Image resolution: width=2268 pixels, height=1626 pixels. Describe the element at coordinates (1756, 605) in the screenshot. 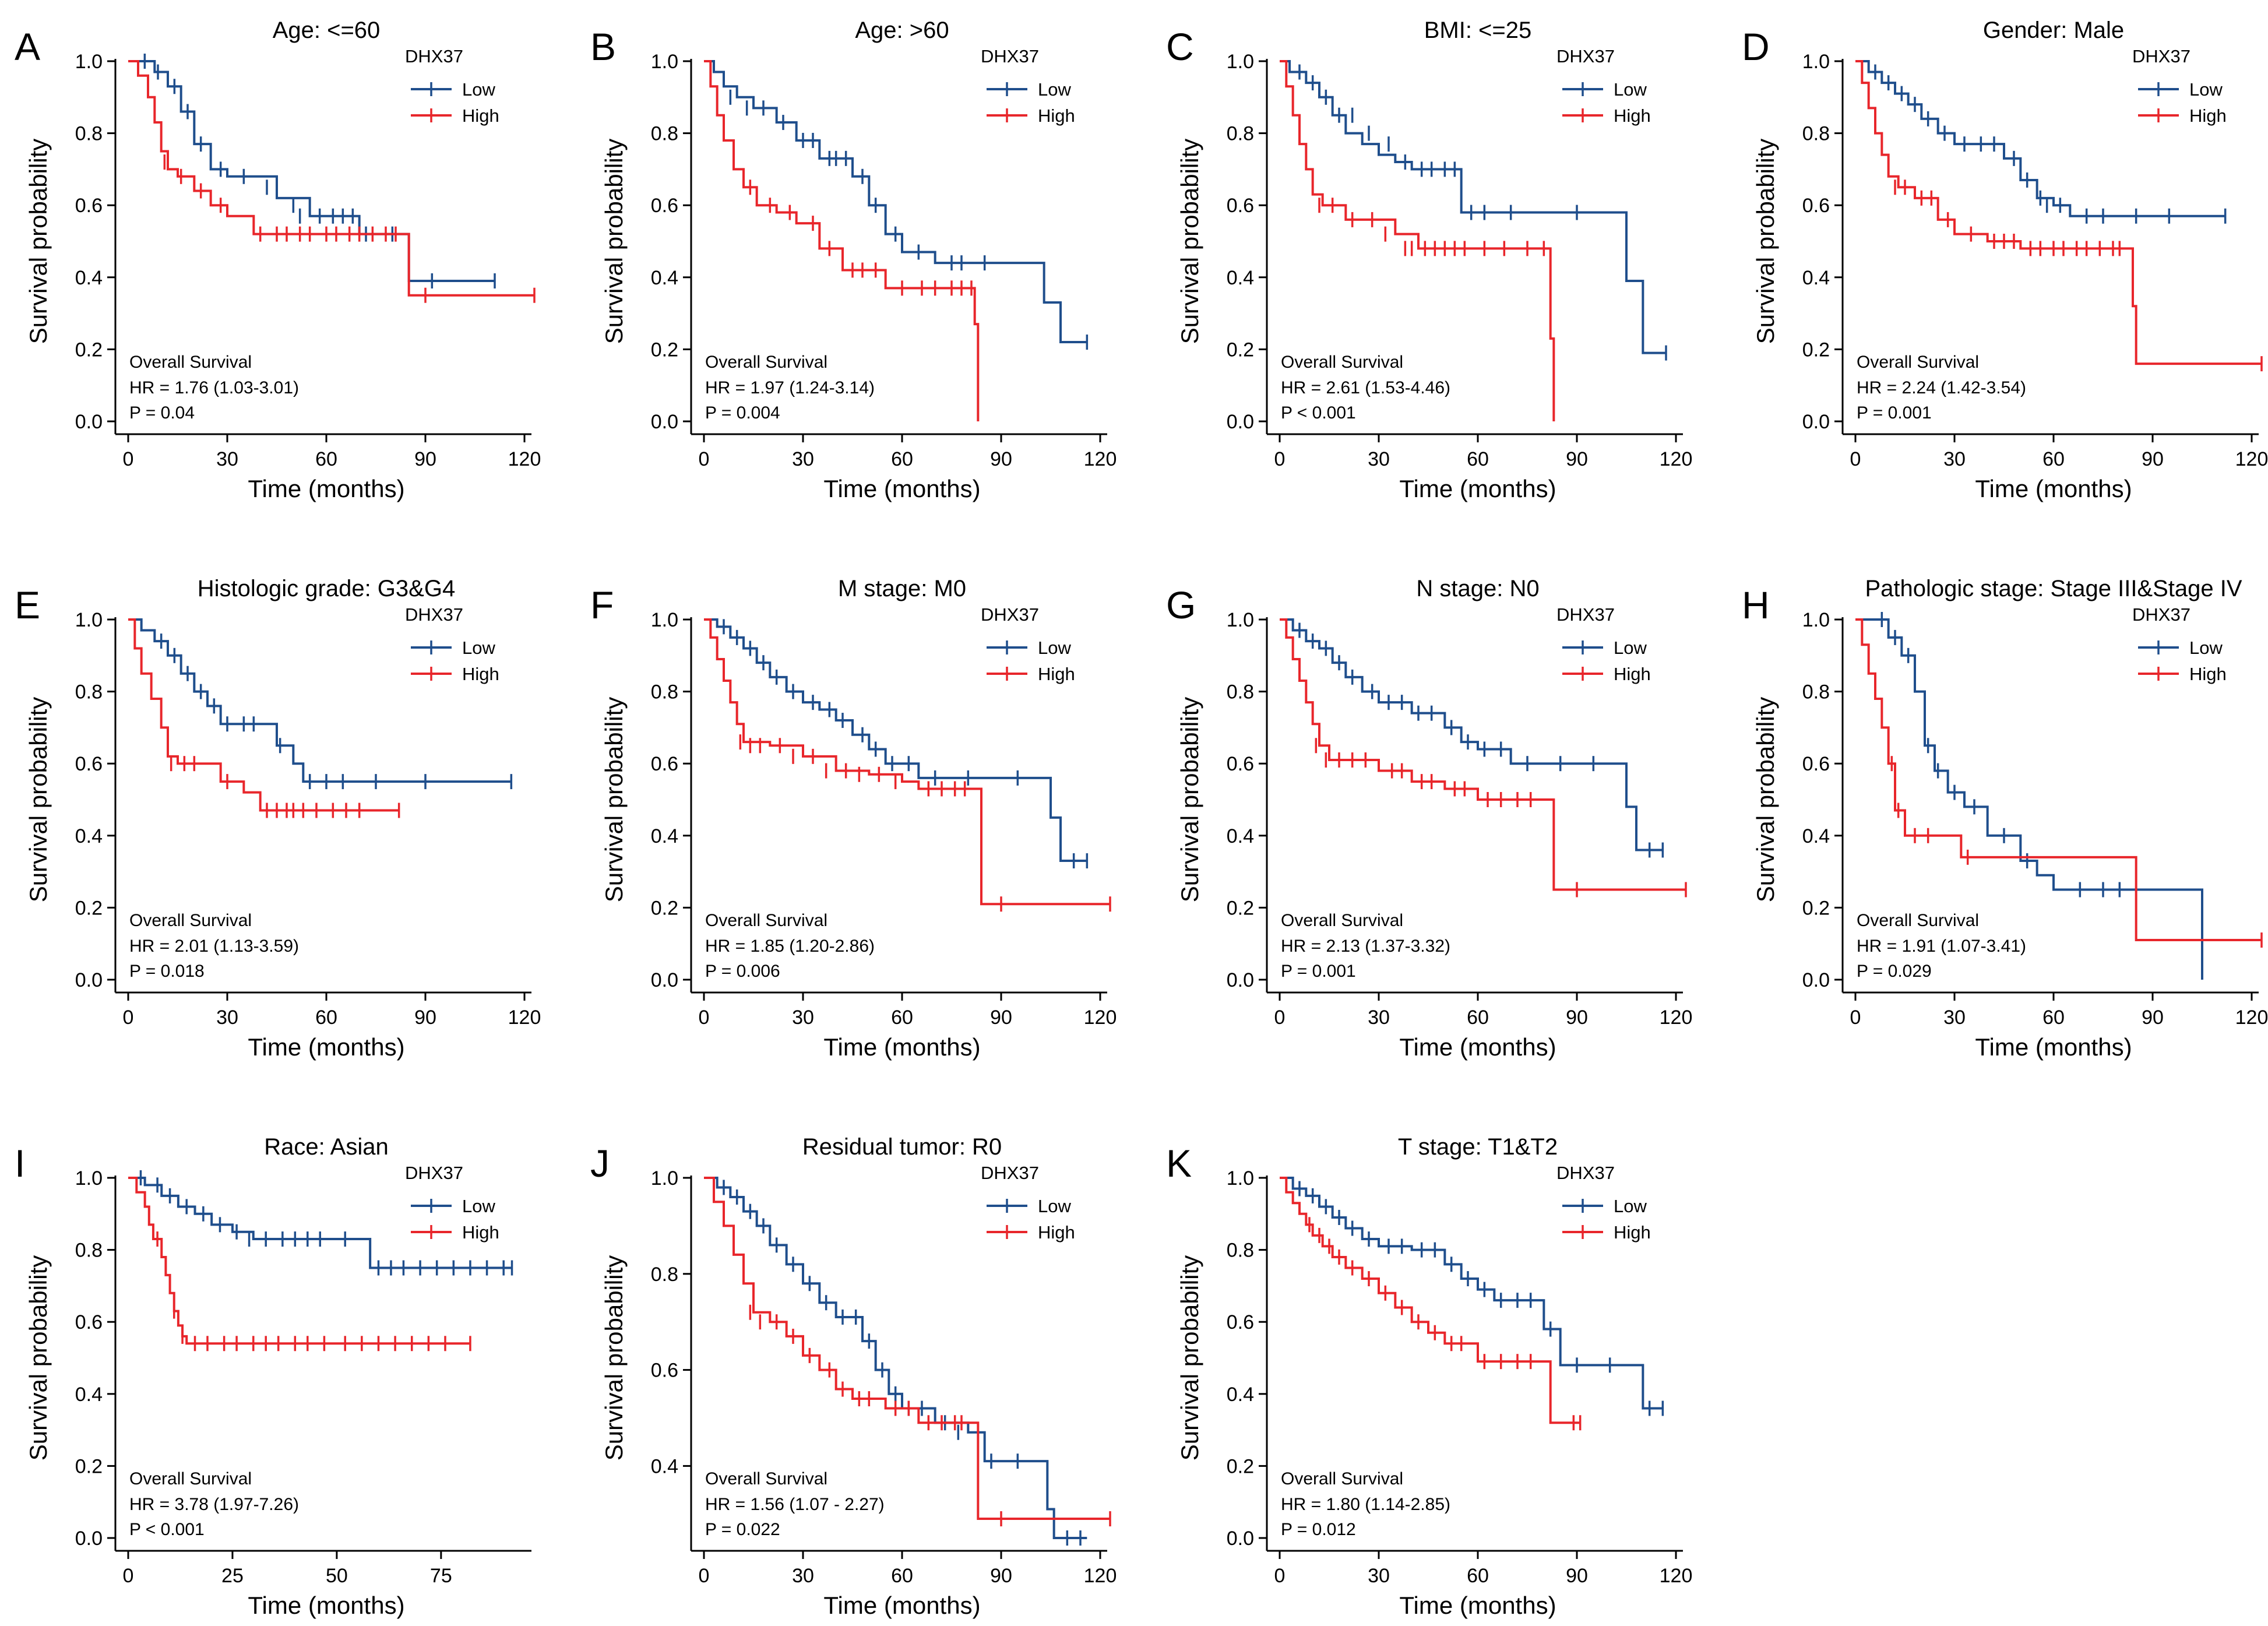

I see `panel-letter: H` at that location.